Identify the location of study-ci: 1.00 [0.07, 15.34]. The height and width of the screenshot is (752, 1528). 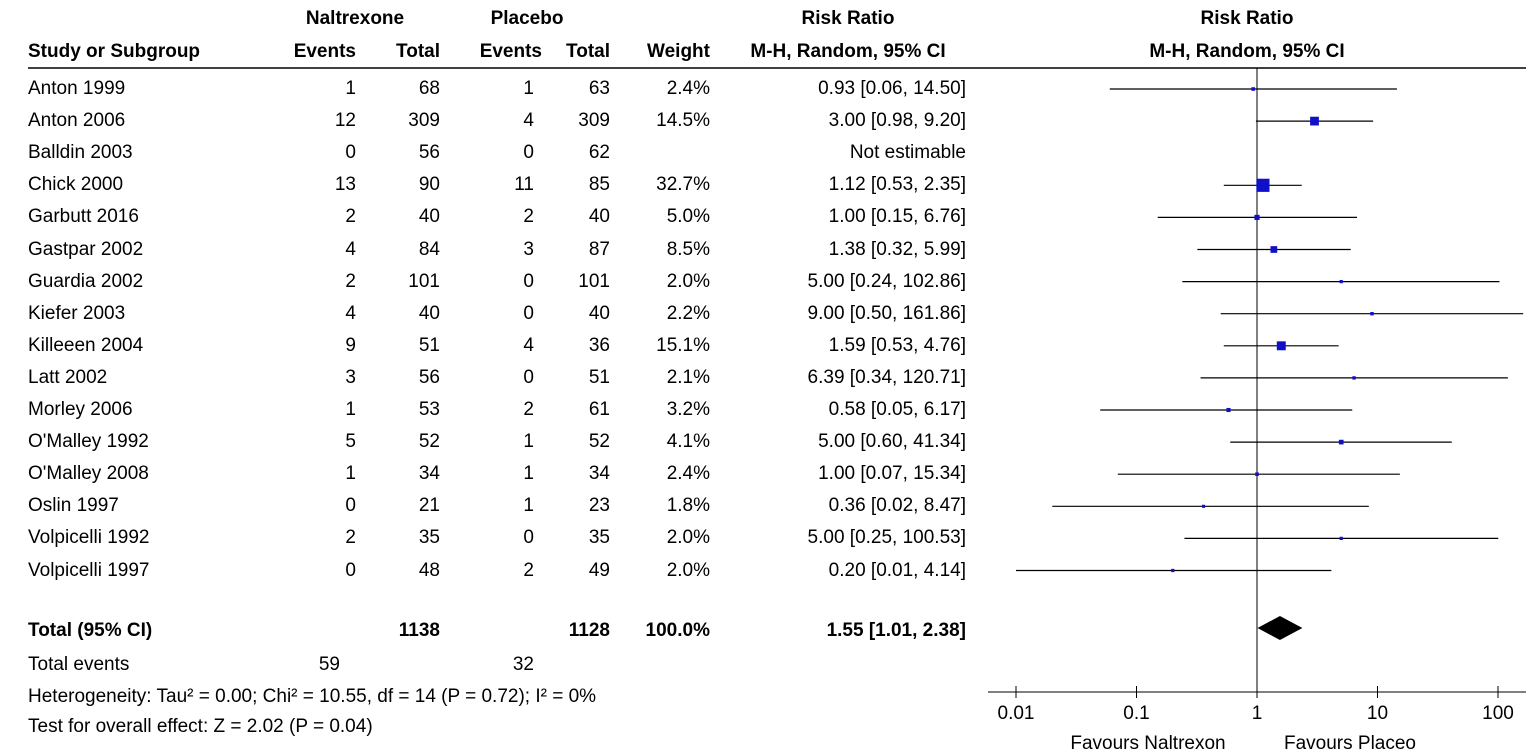
(892, 473).